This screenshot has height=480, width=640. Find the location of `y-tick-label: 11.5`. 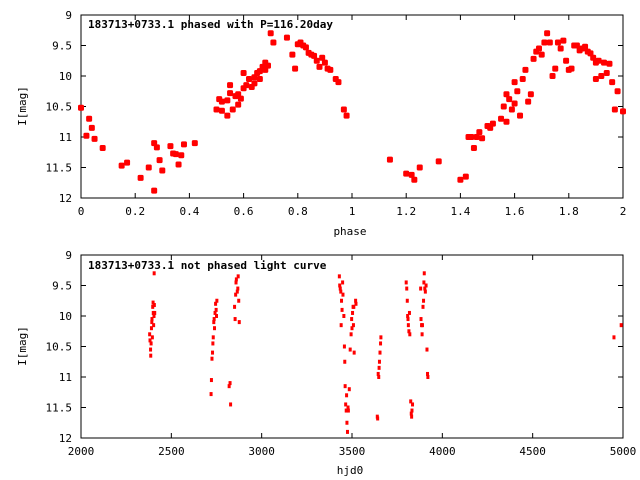

y-tick-label: 11.5 is located at coordinates (59, 168).